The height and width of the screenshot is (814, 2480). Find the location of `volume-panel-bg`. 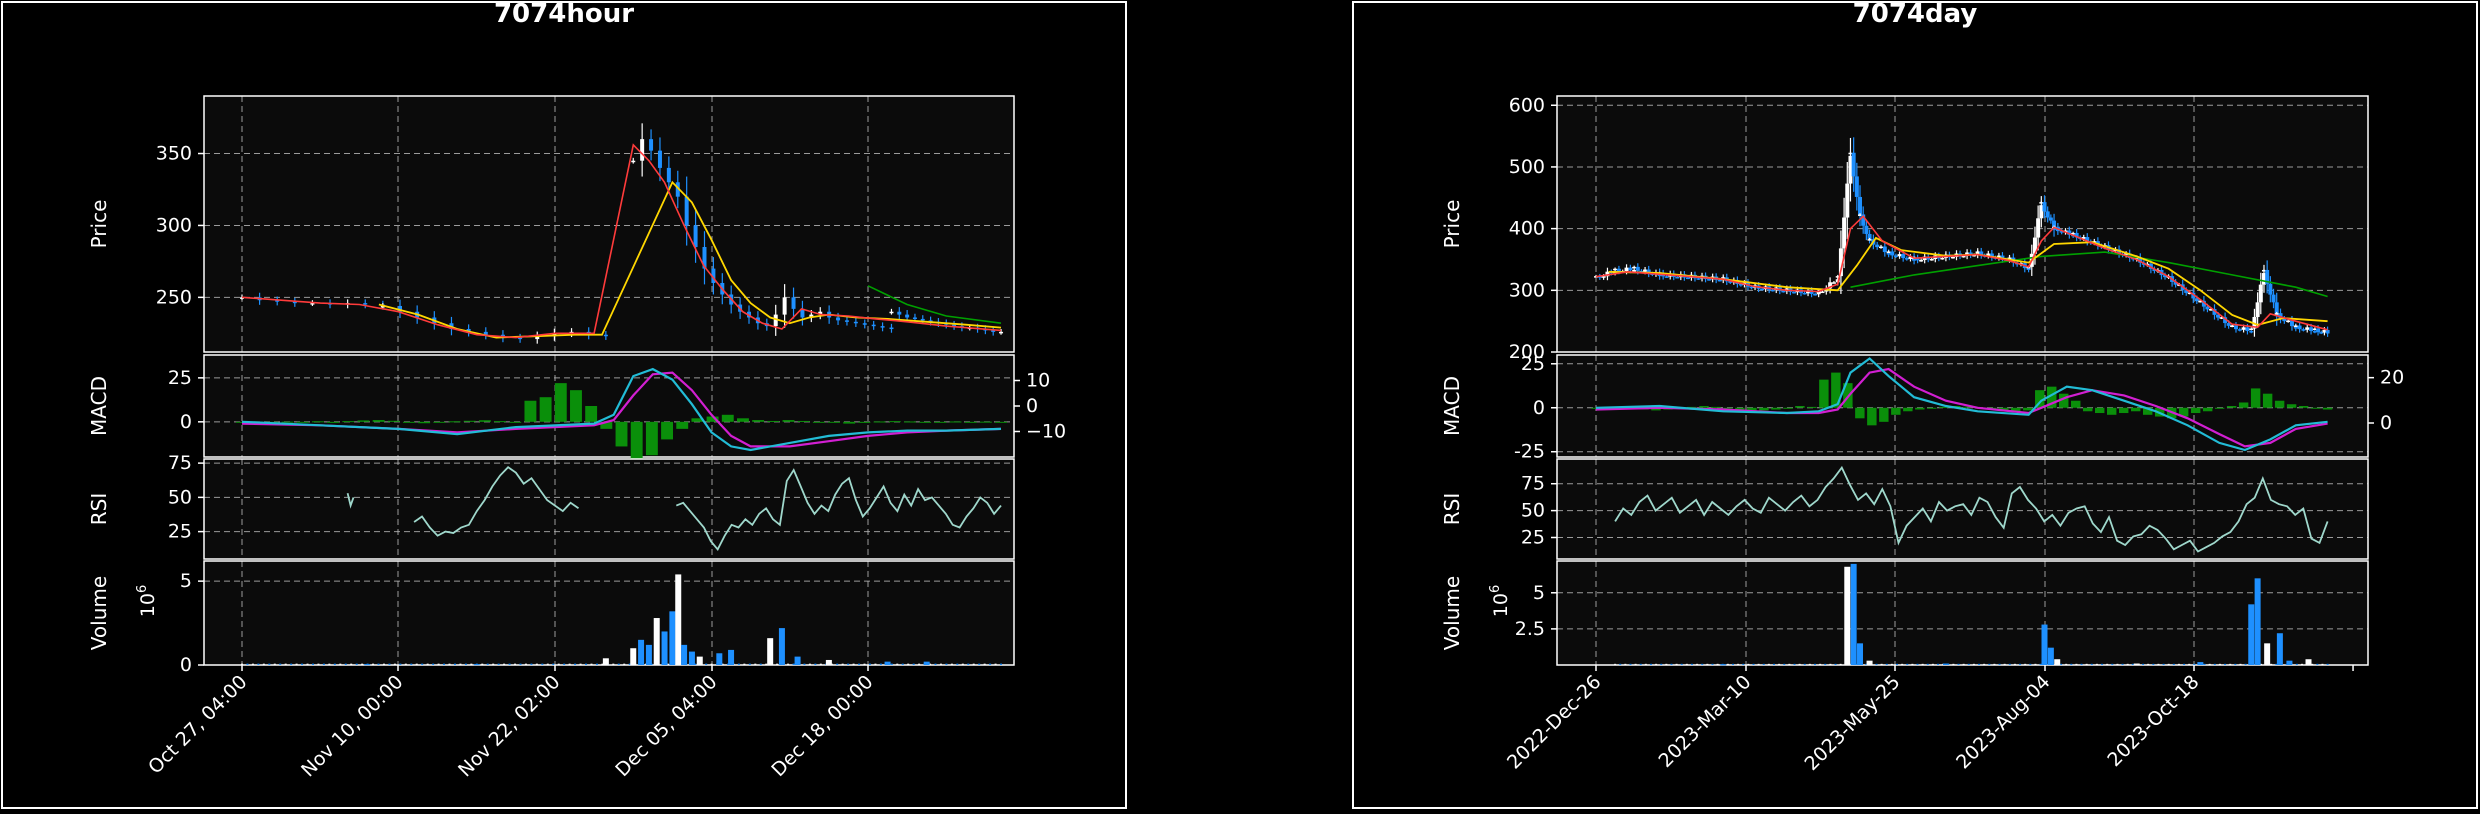

volume-panel-bg is located at coordinates (1962, 613).